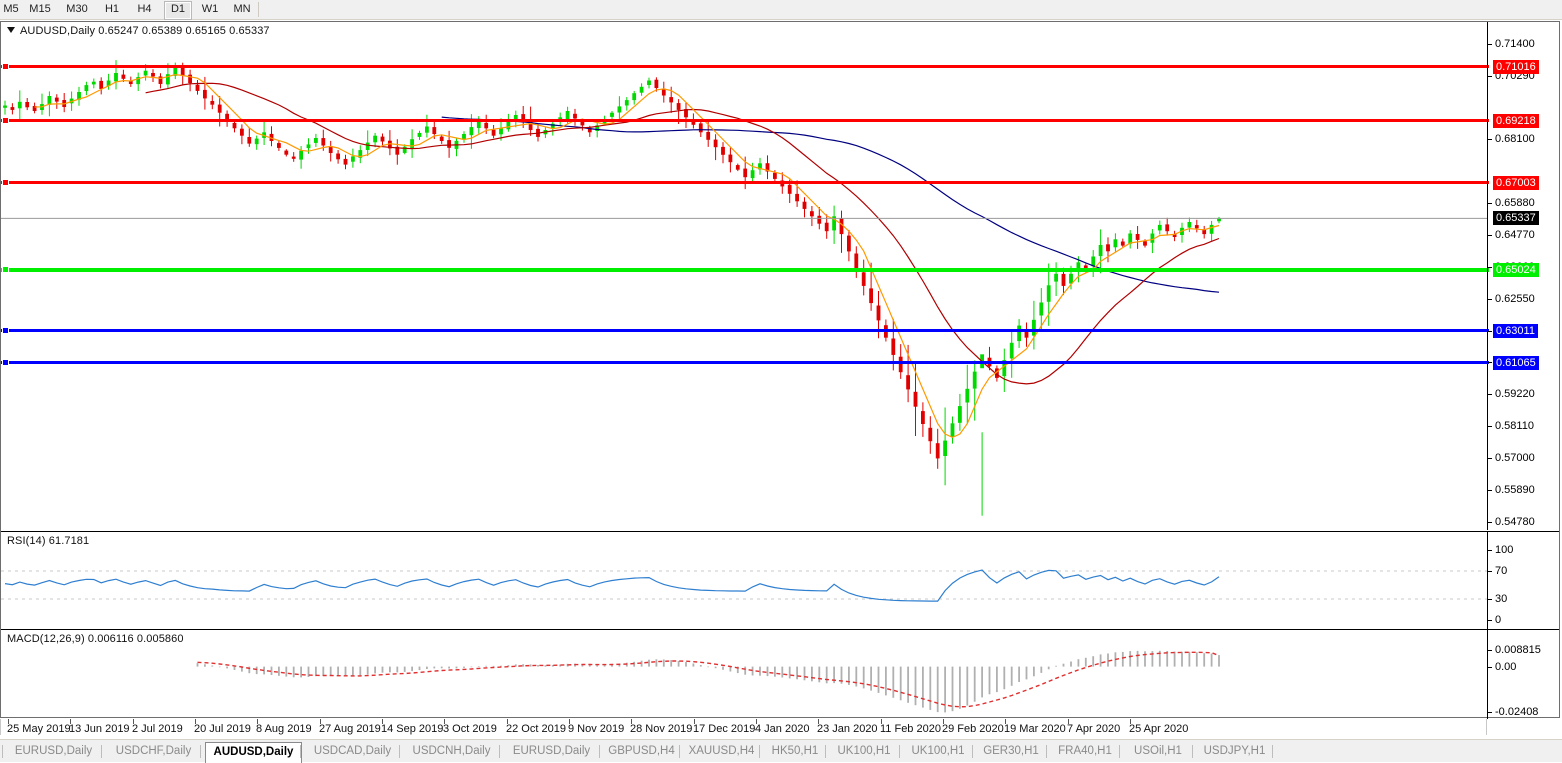 The height and width of the screenshot is (763, 1562). Describe the element at coordinates (144, 9) in the screenshot. I see `timeframe-h4: H4` at that location.